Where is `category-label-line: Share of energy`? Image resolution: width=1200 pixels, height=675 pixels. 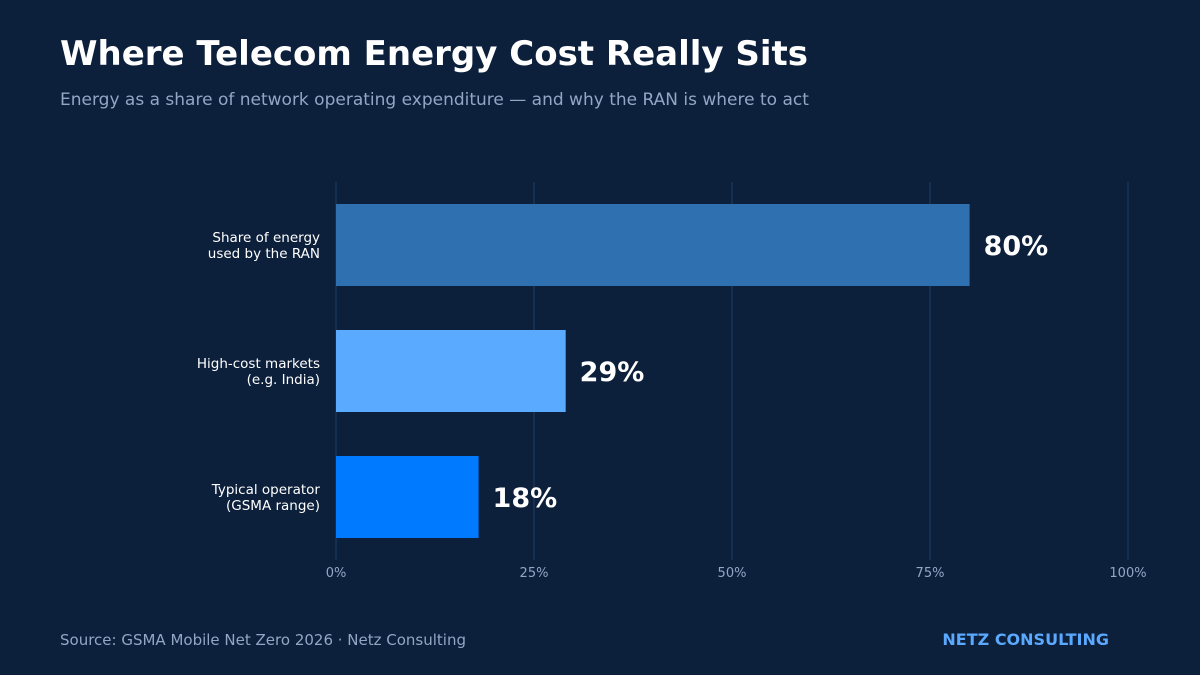
category-label-line: Share of energy is located at coordinates (266, 238).